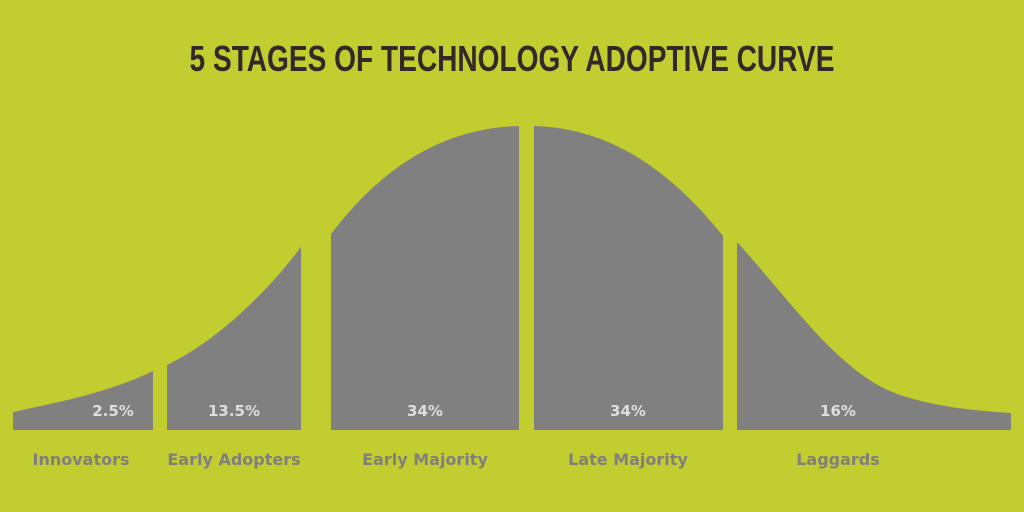  Describe the element at coordinates (512, 58) in the screenshot. I see `chart-title: 5 STAGES OF TECHNOLOGY ADOPTIVE CURVE` at that location.